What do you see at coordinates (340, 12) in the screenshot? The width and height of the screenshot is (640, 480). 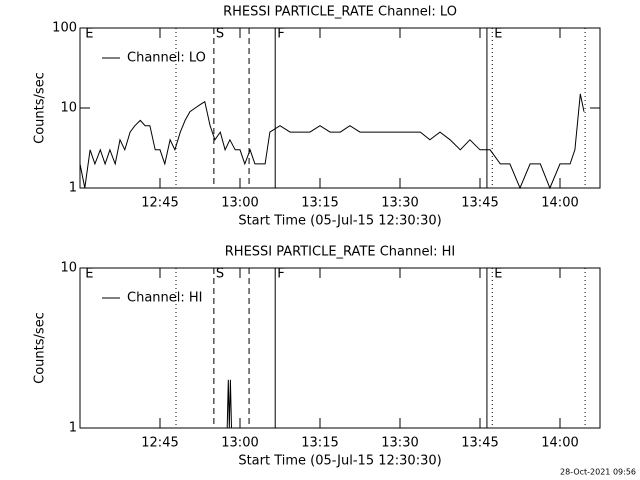 I see `chart-title: RHESSI PARTICLE_RATE Channel: LO` at bounding box center [340, 12].